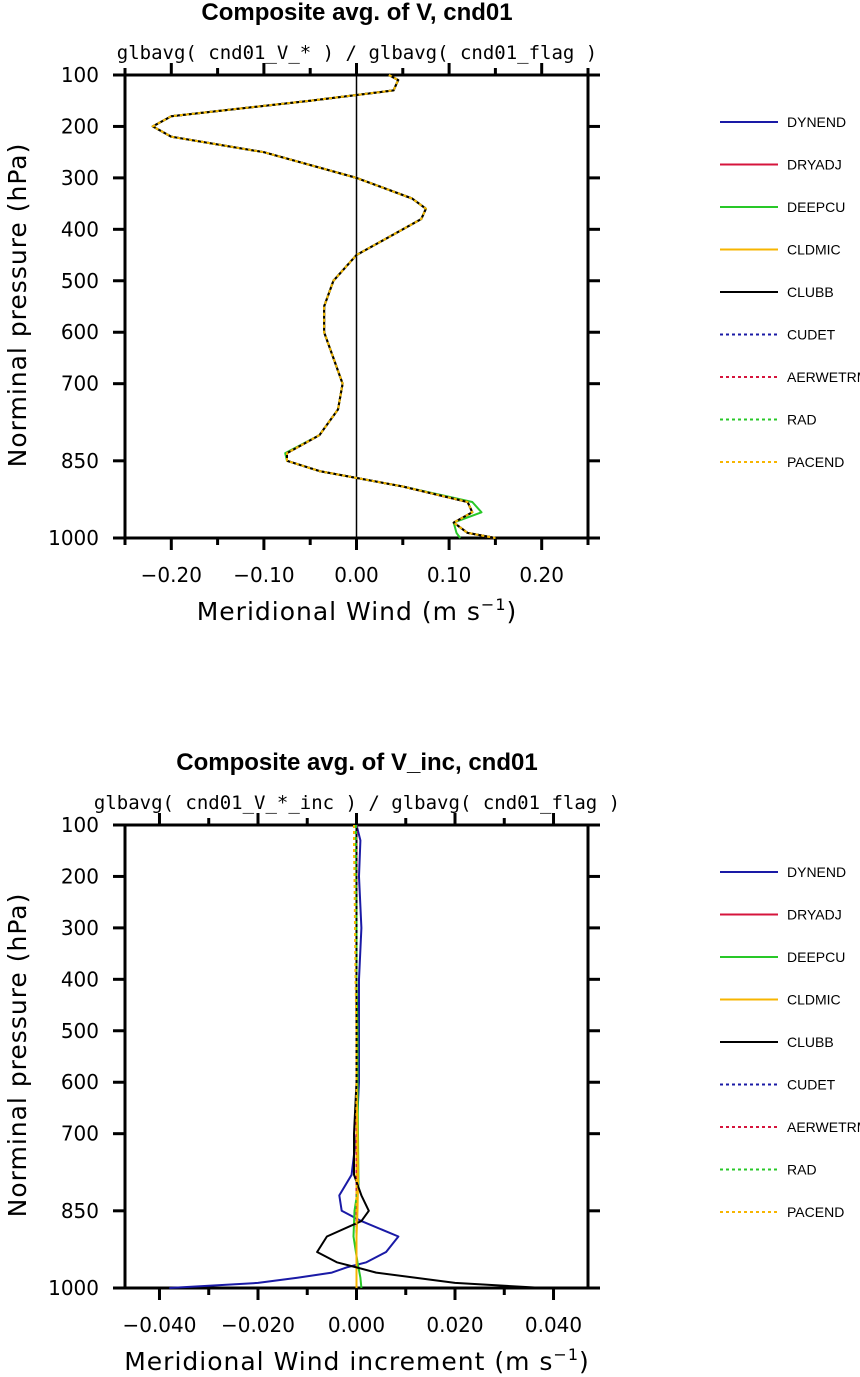  I want to click on x-tick-label: 0.10, so click(449, 575).